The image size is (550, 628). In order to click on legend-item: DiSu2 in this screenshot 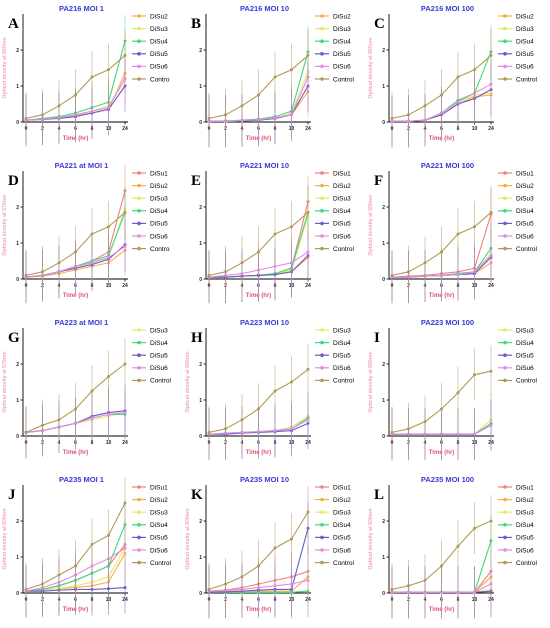, I will do `click(333, 16)`.